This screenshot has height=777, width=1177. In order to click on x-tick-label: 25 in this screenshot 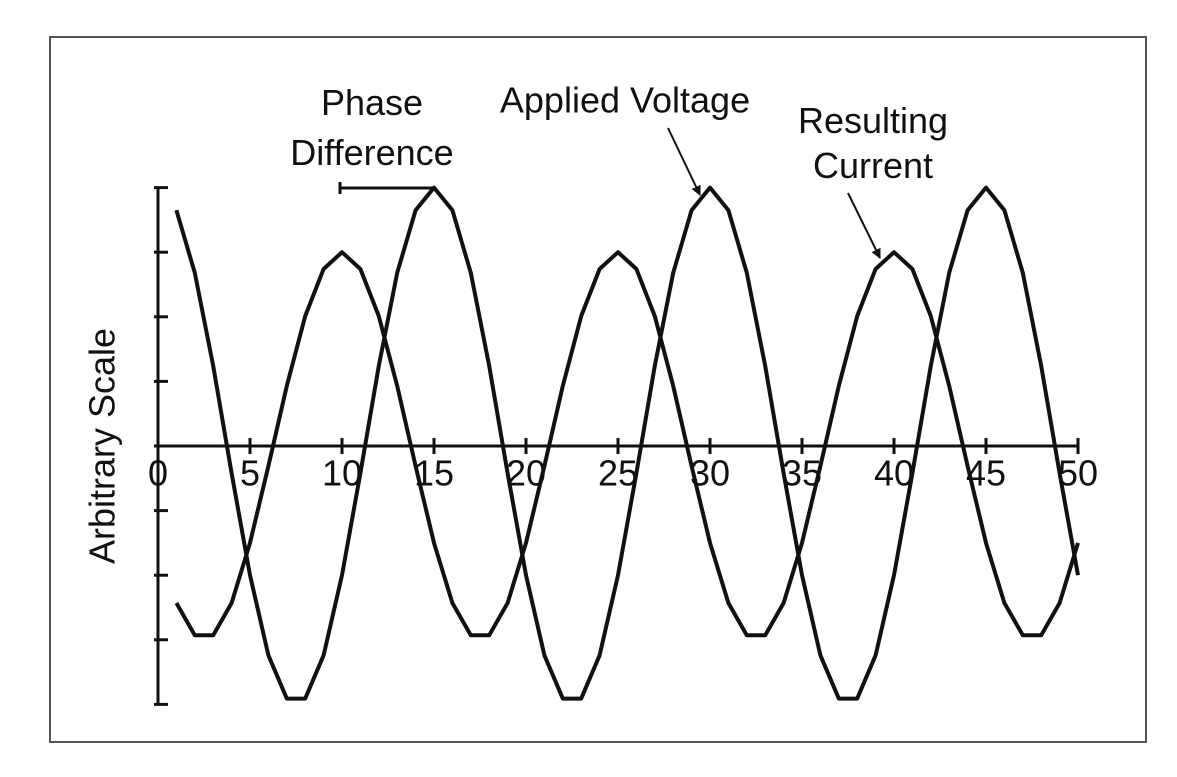, I will do `click(618, 473)`.